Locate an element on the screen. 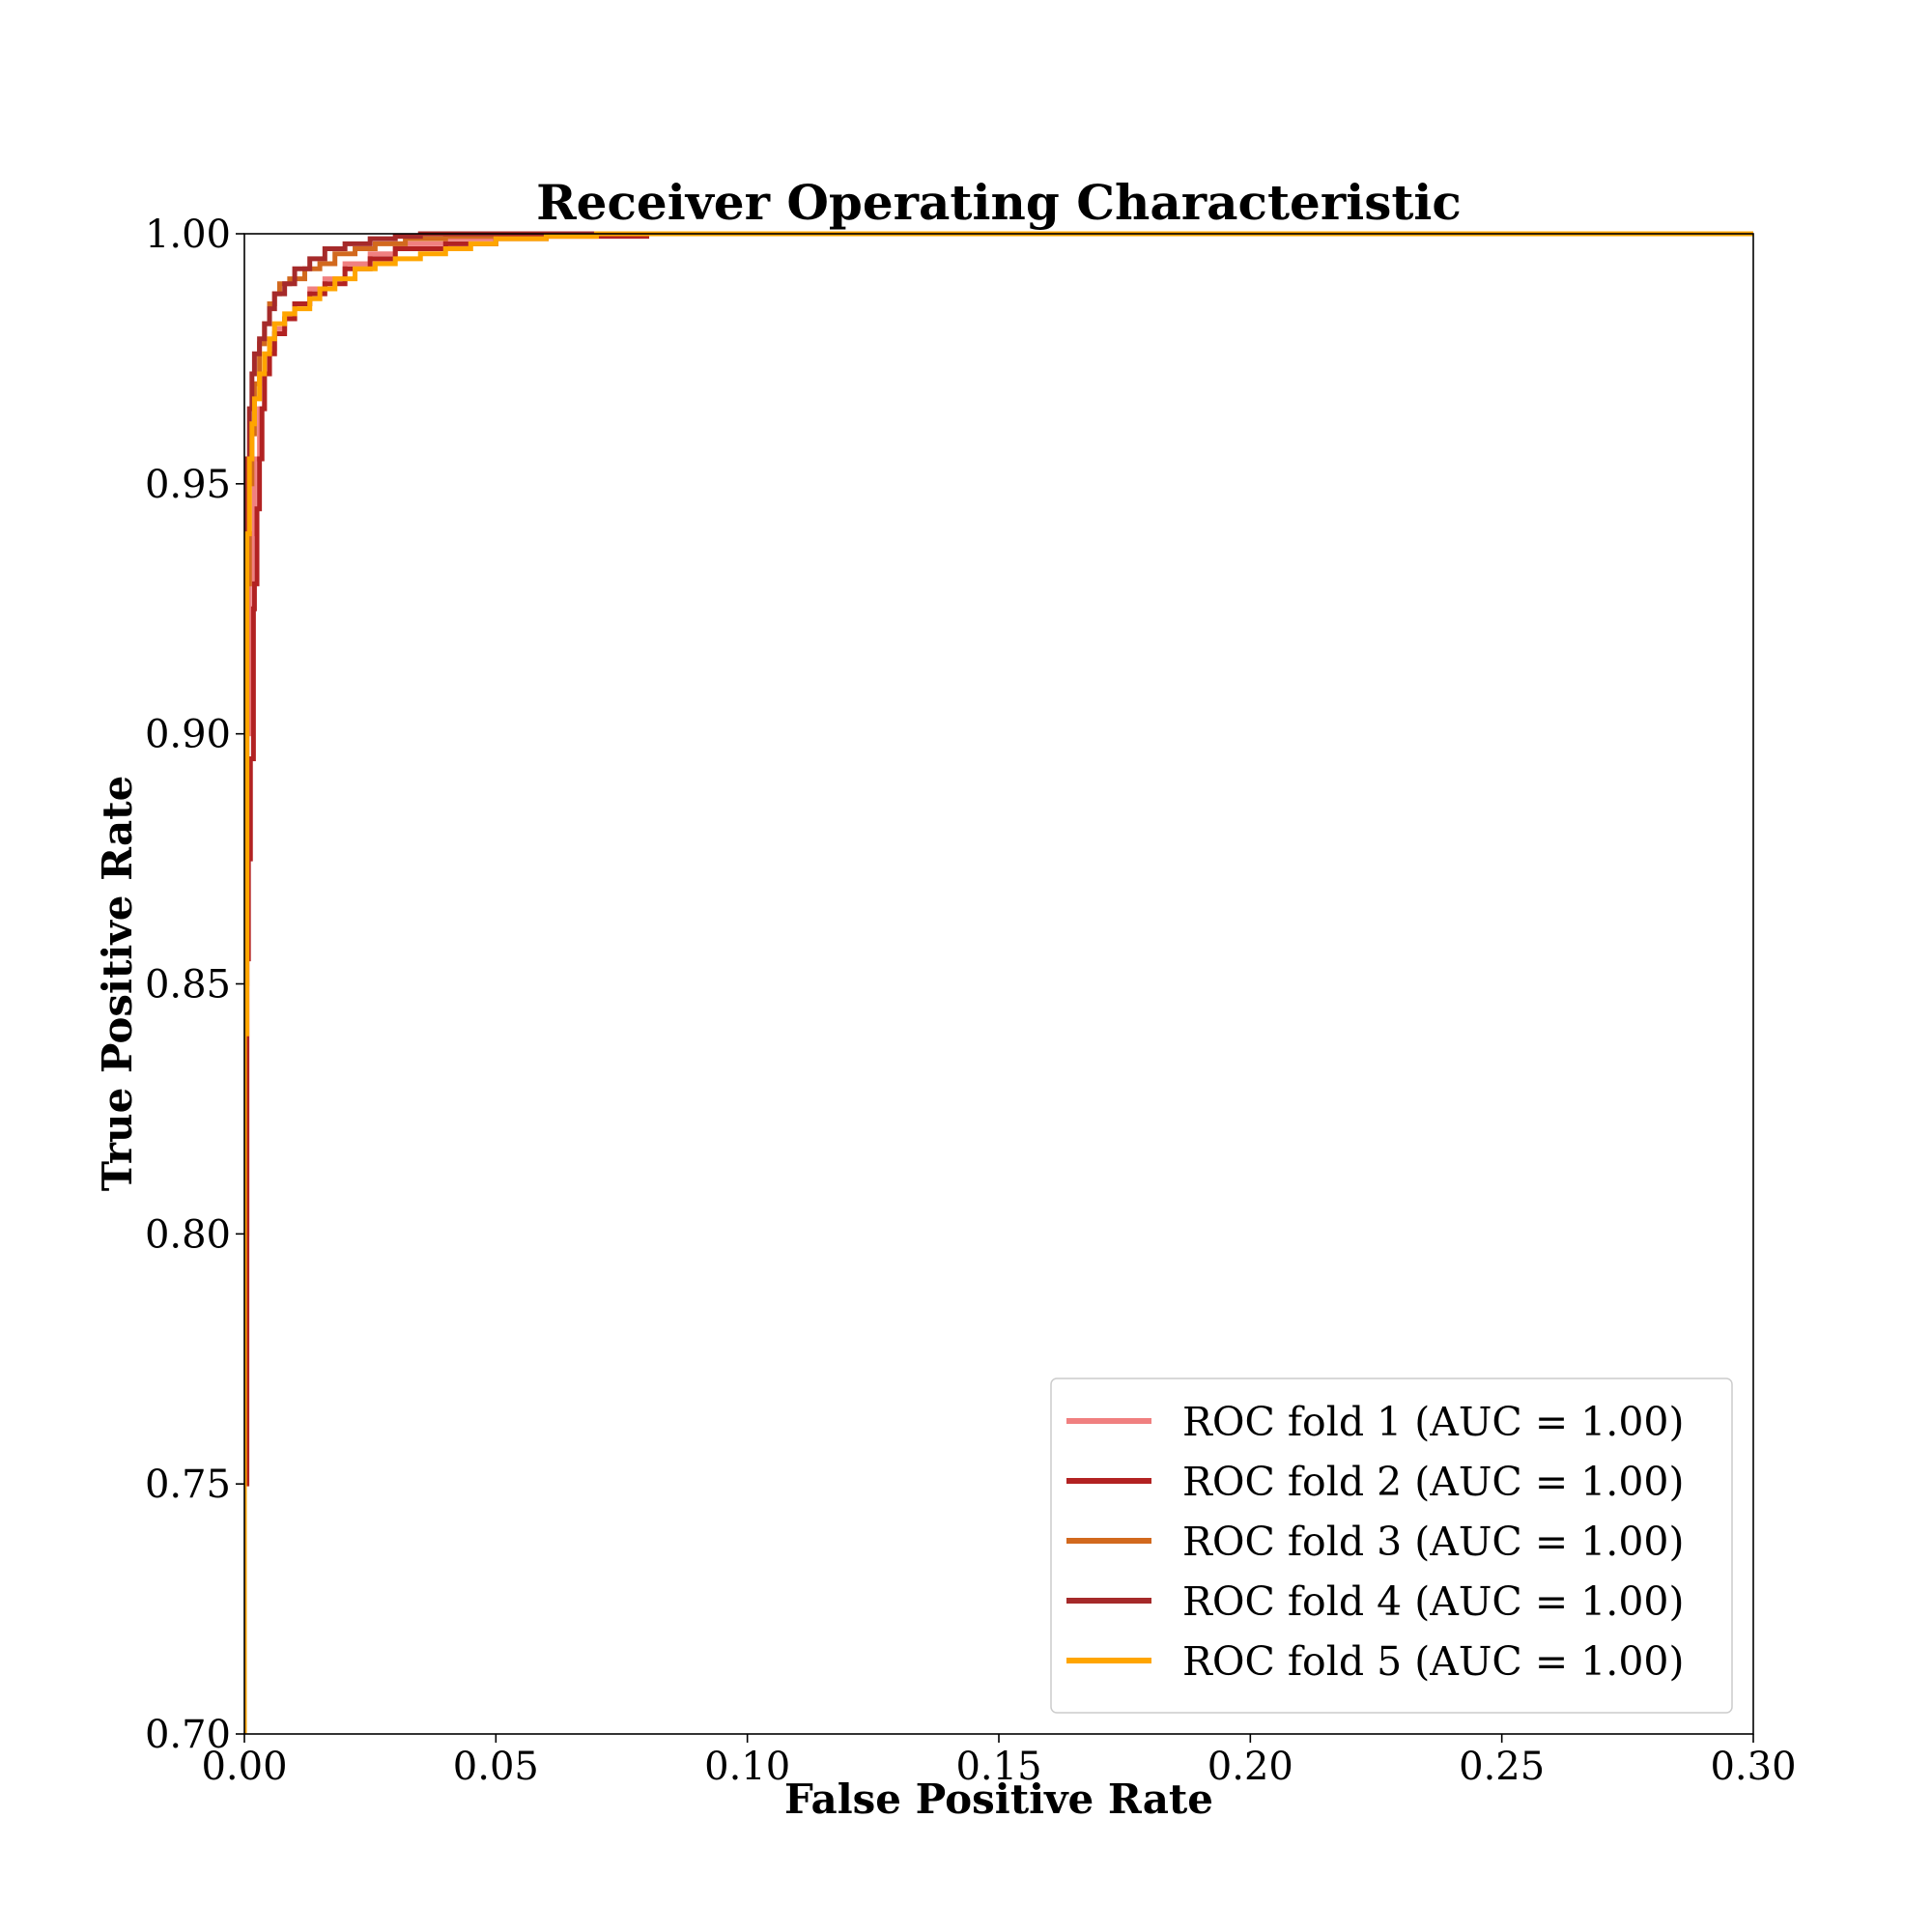 This screenshot has height=1932, width=1932. x-tick-label: 0.15 is located at coordinates (998, 1767).